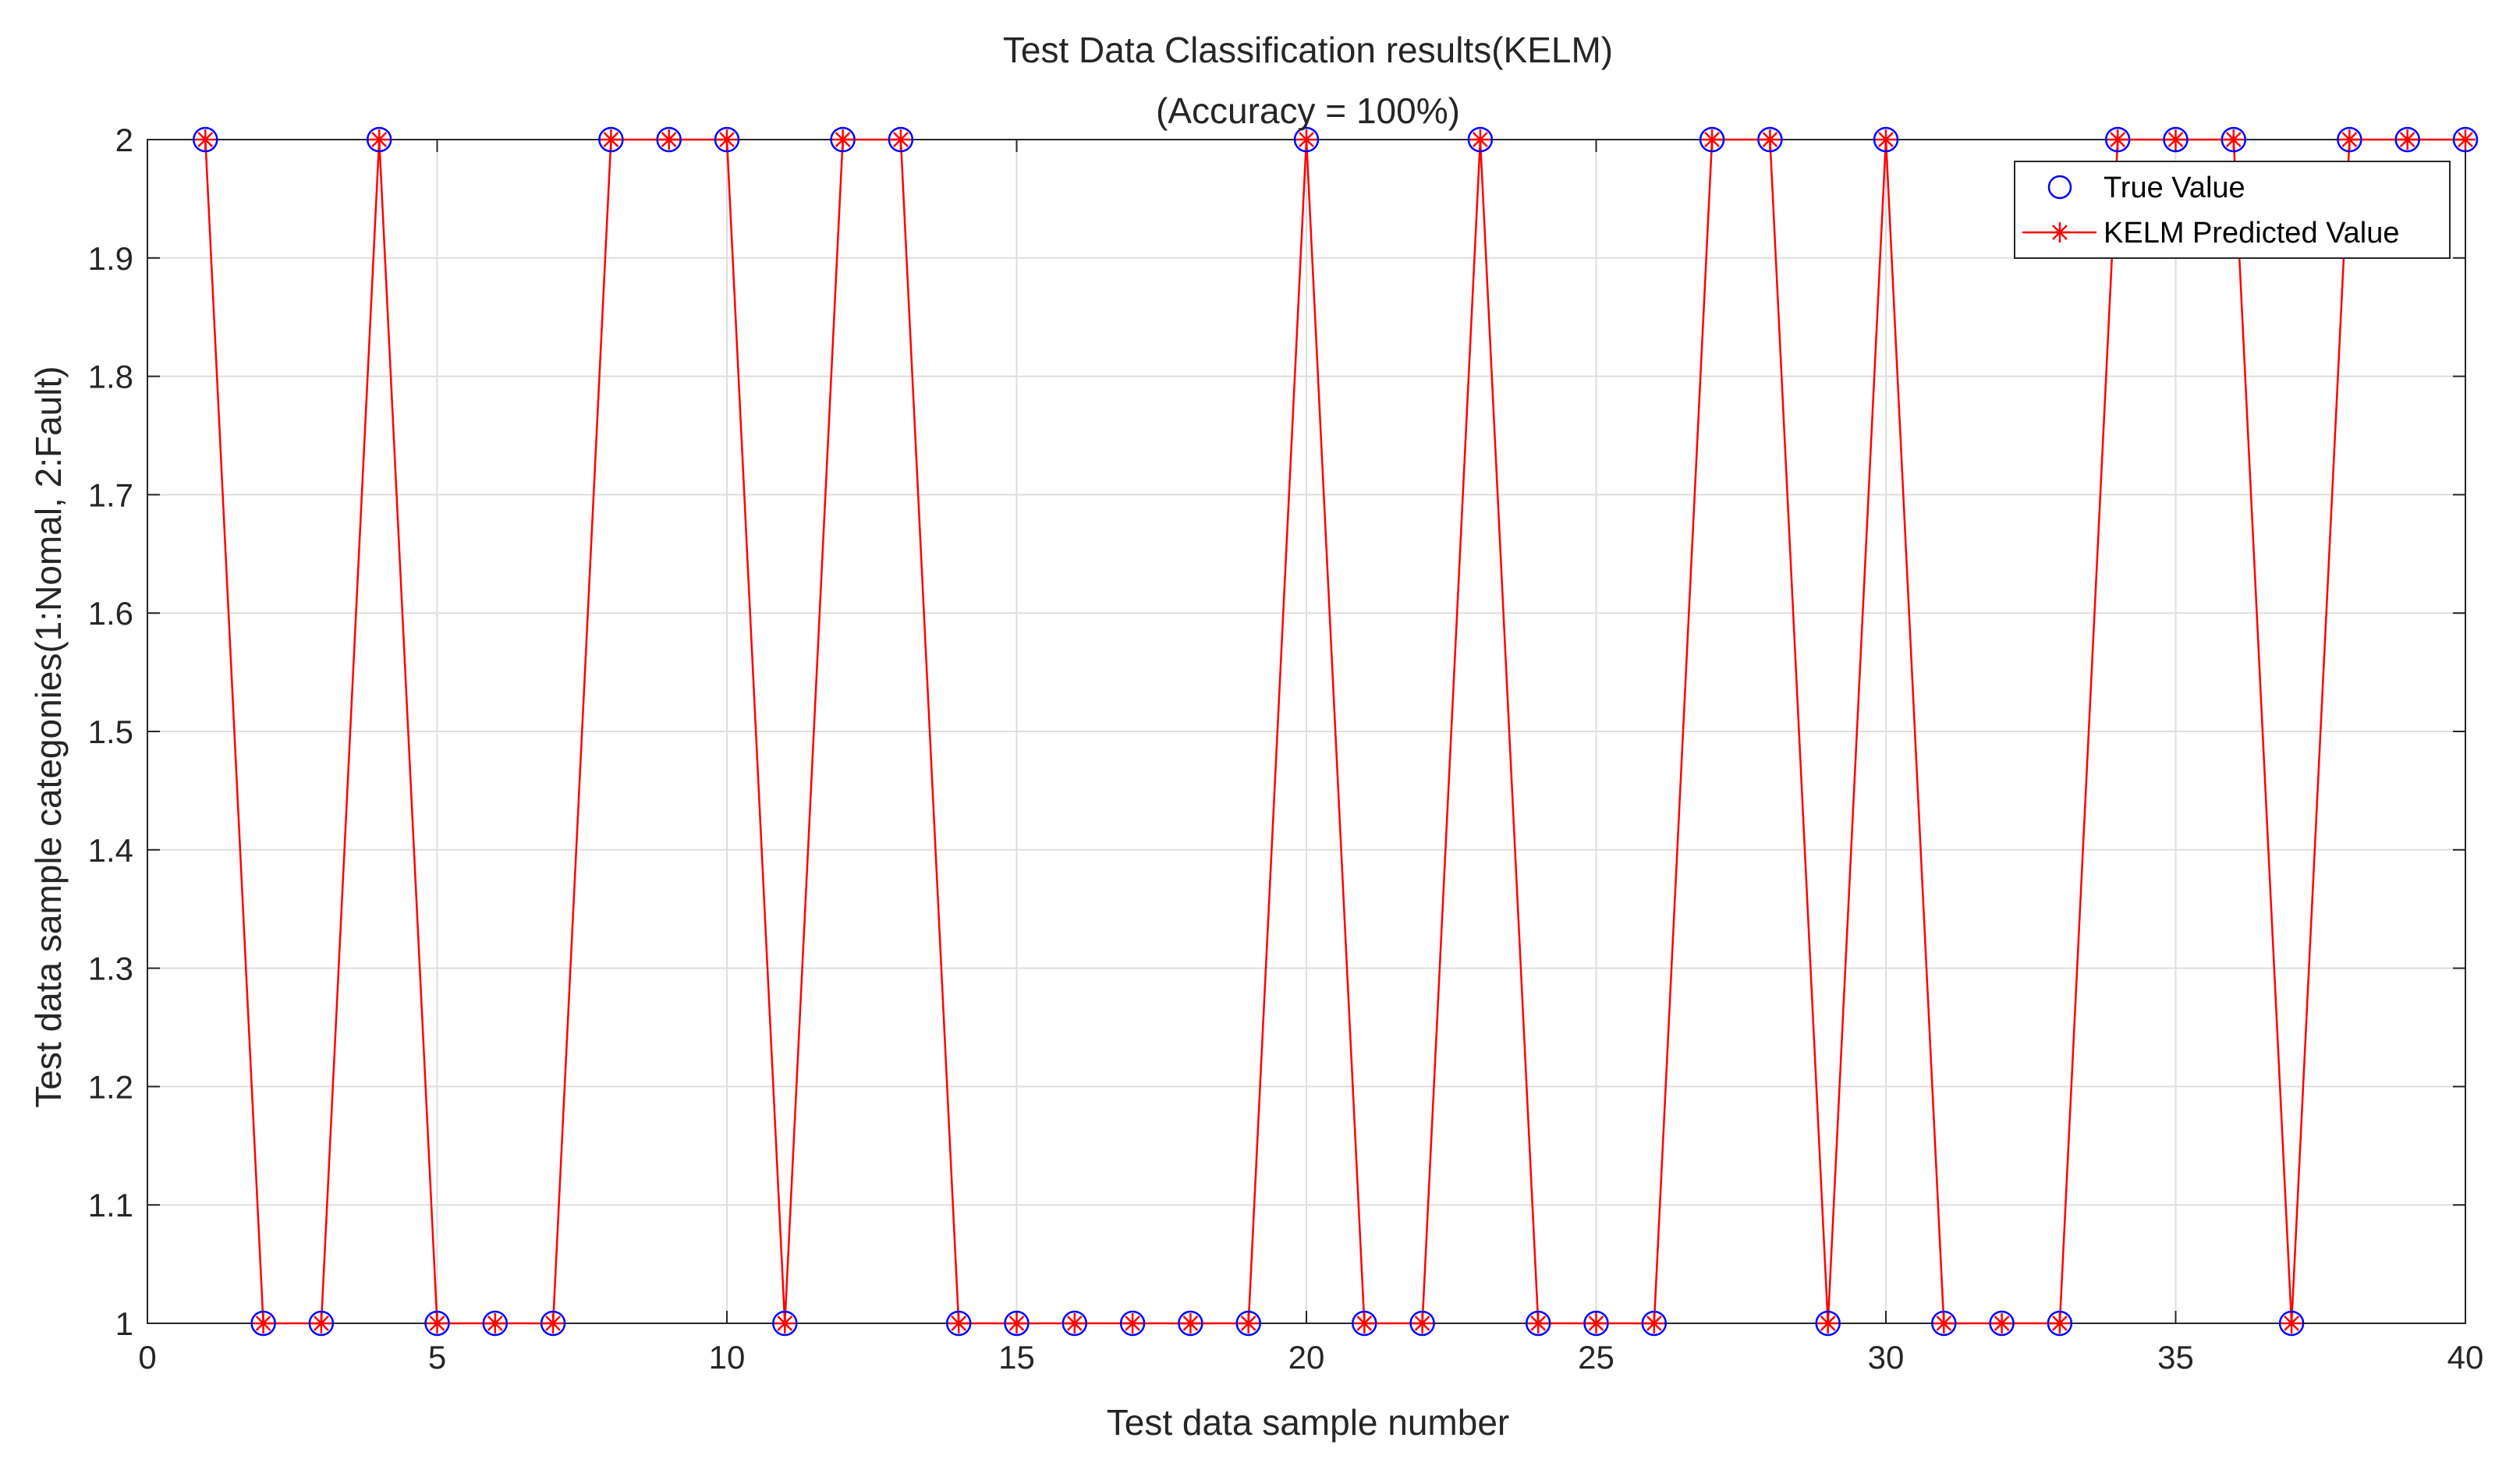  What do you see at coordinates (1308, 1422) in the screenshot?
I see `x-axis-label: Test data sample number` at bounding box center [1308, 1422].